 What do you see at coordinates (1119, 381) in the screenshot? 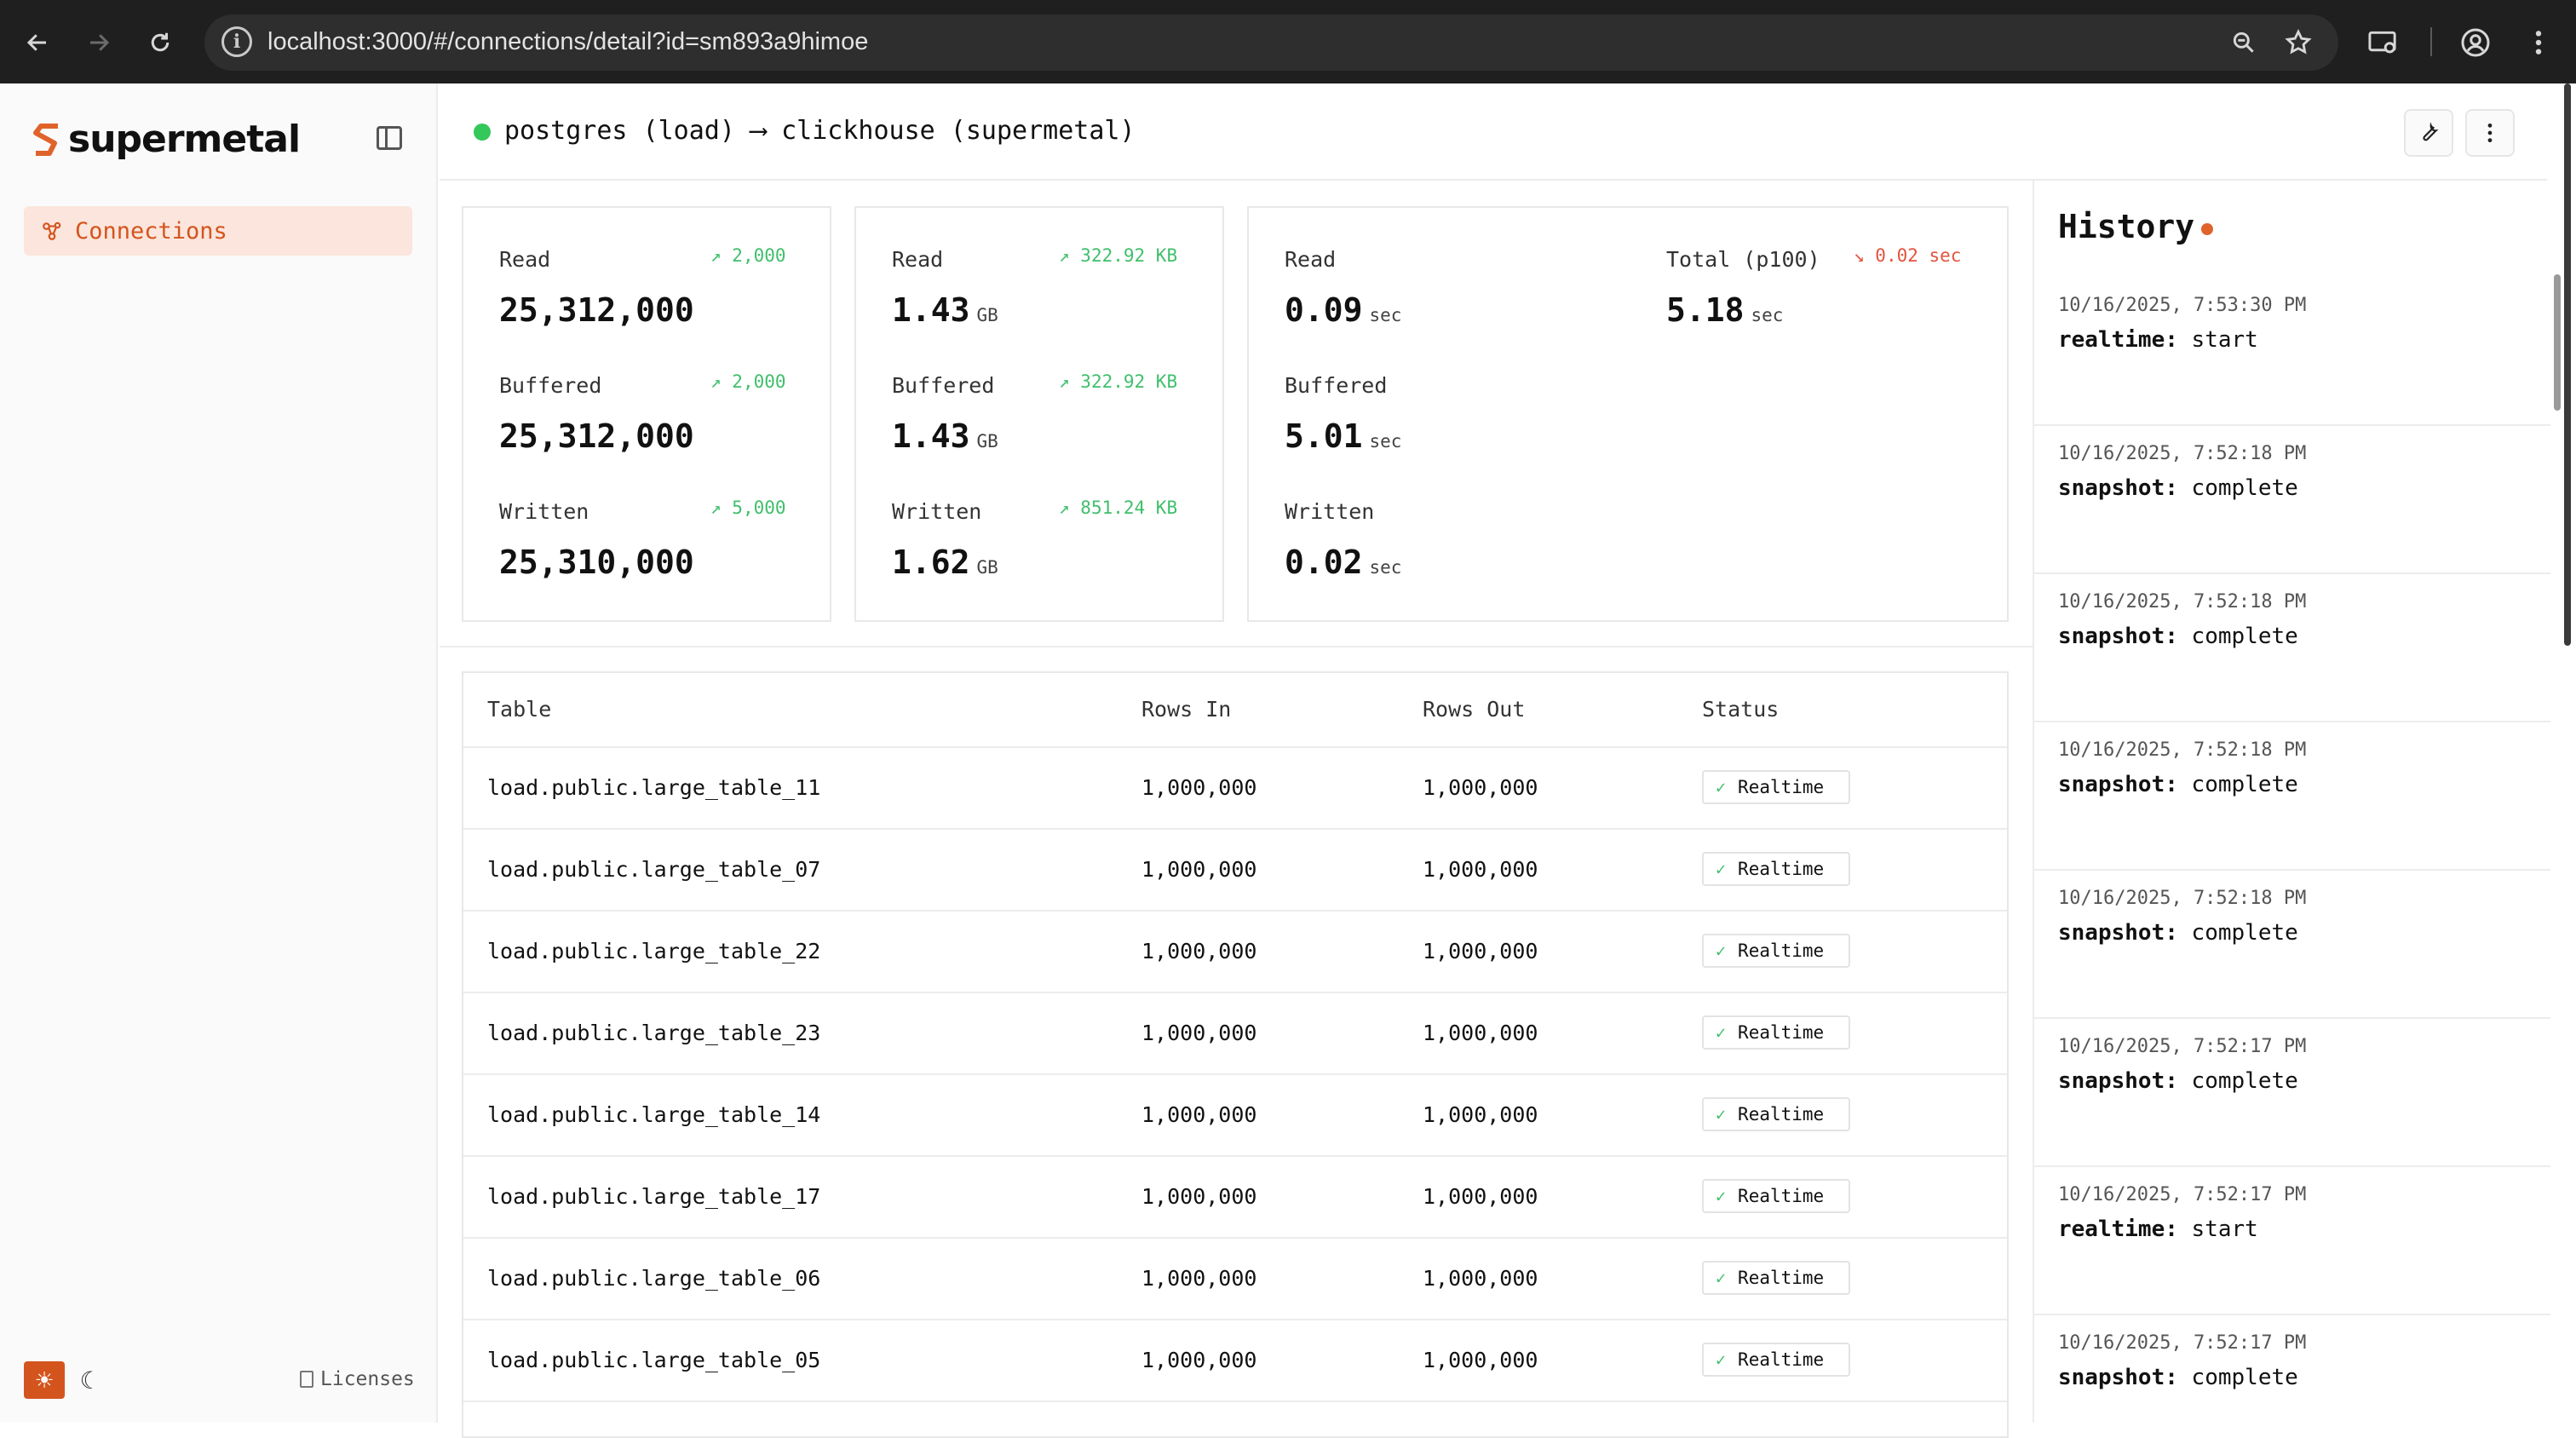
I see `buffered-bytes-delta: ↗ 322.92 KB` at bounding box center [1119, 381].